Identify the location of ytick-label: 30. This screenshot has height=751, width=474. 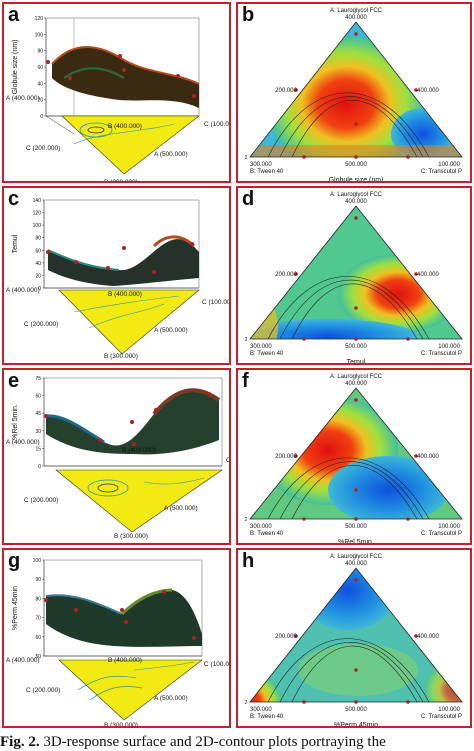
(38, 432).